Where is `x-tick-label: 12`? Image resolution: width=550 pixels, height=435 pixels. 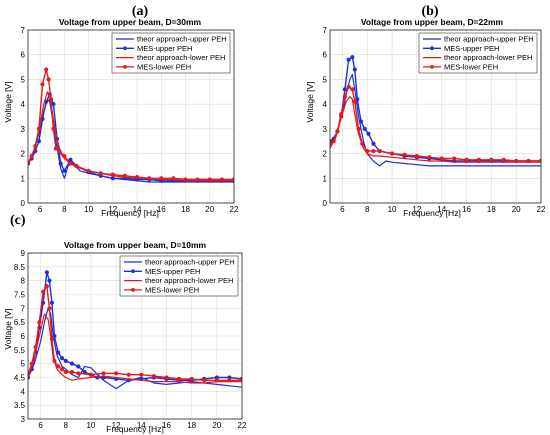
x-tick-label: 12 is located at coordinates (416, 209).